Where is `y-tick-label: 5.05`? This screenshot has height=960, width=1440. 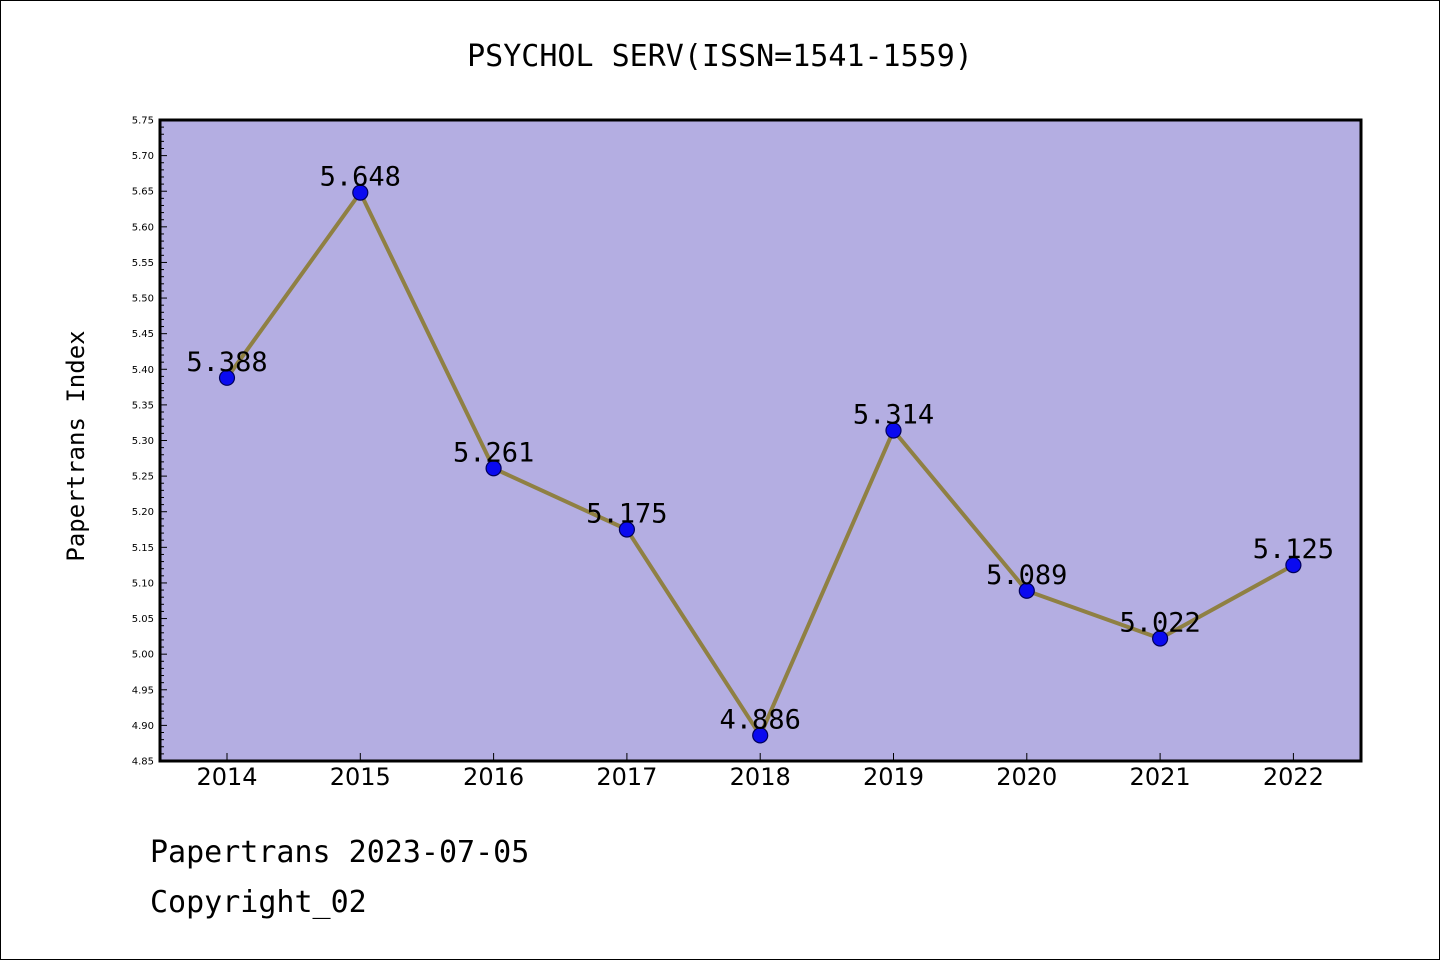
y-tick-label: 5.05 is located at coordinates (143, 619).